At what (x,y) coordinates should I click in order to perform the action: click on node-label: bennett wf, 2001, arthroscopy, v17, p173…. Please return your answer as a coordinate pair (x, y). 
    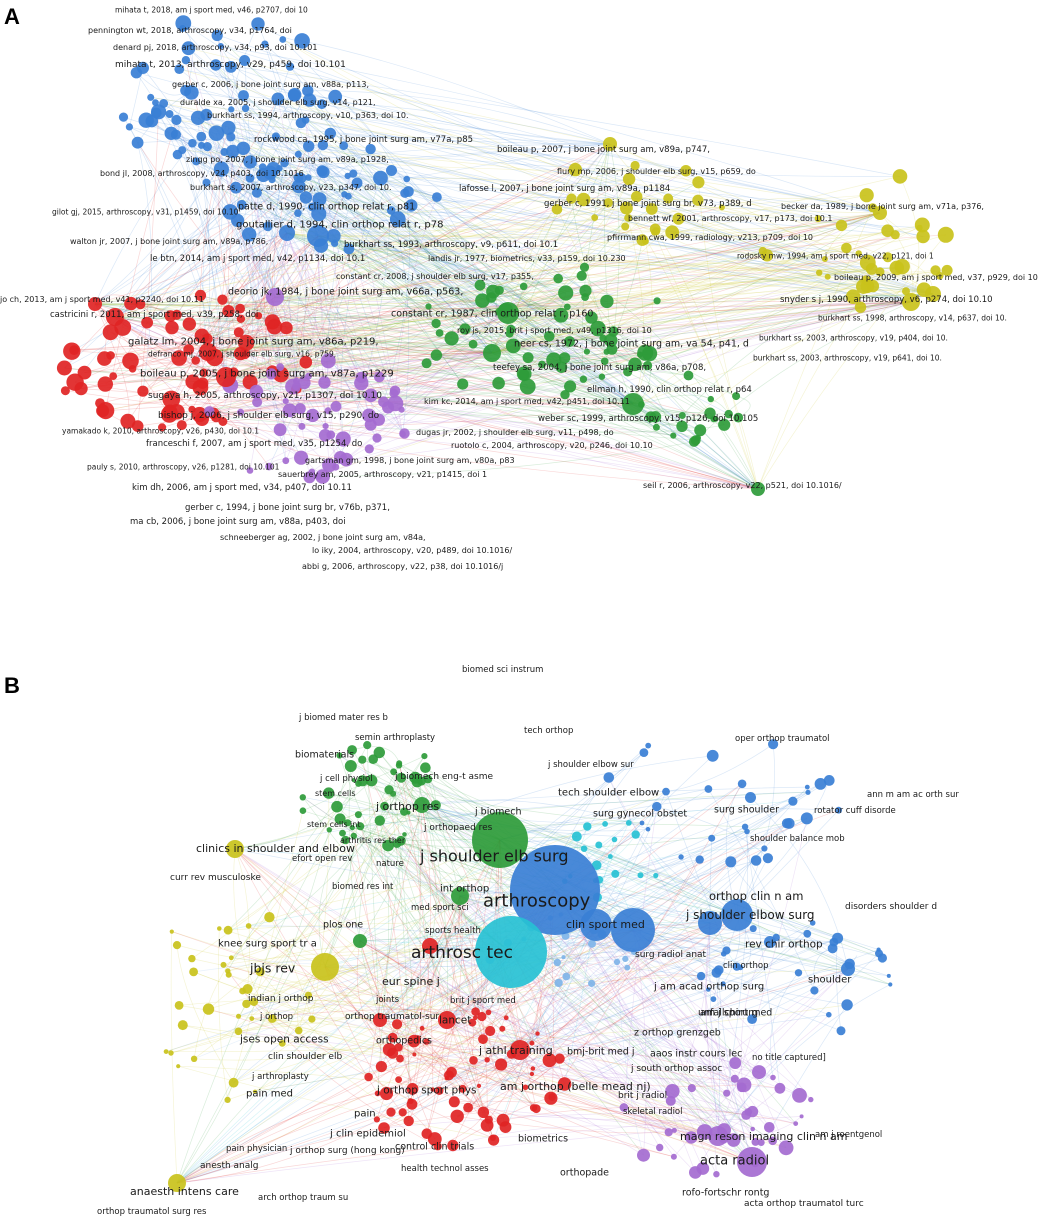
    Looking at the image, I should click on (730, 218).